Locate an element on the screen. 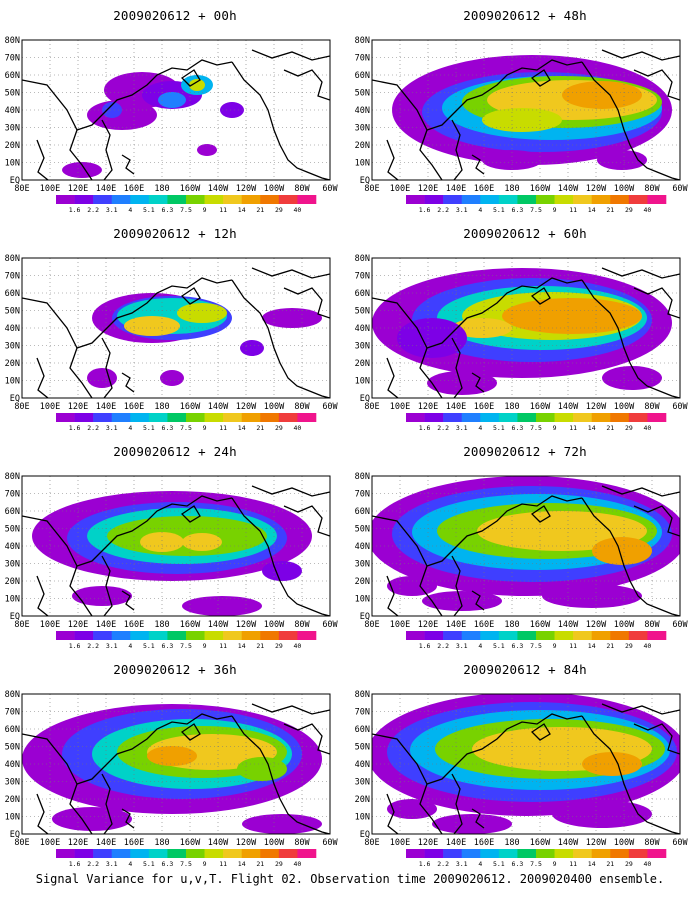 This screenshot has height=900, width=700. x-tick-label: 160E is located at coordinates (484, 625).